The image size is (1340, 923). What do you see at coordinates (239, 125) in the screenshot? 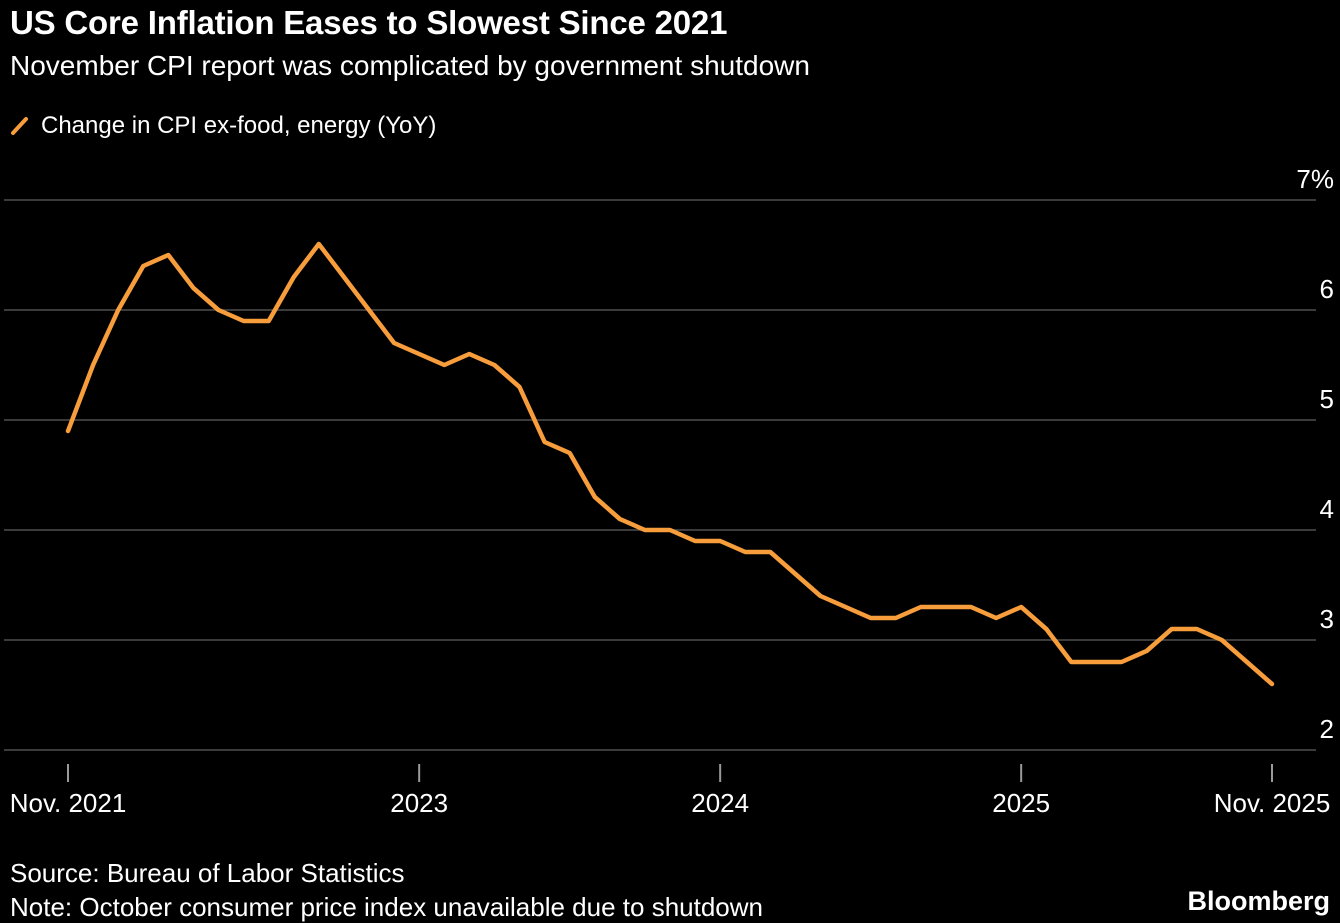
I see `legend-label: Change in CPI ex-food, energy (YoY)` at bounding box center [239, 125].